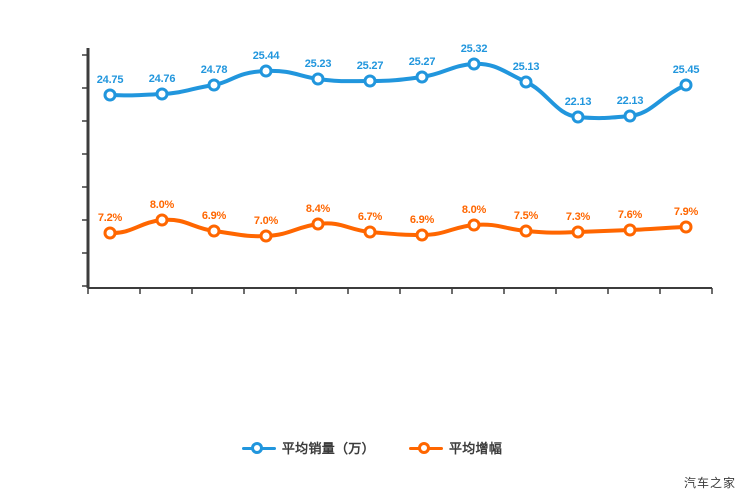  Describe the element at coordinates (709, 483) in the screenshot. I see `watermark: 汽车之家` at that location.